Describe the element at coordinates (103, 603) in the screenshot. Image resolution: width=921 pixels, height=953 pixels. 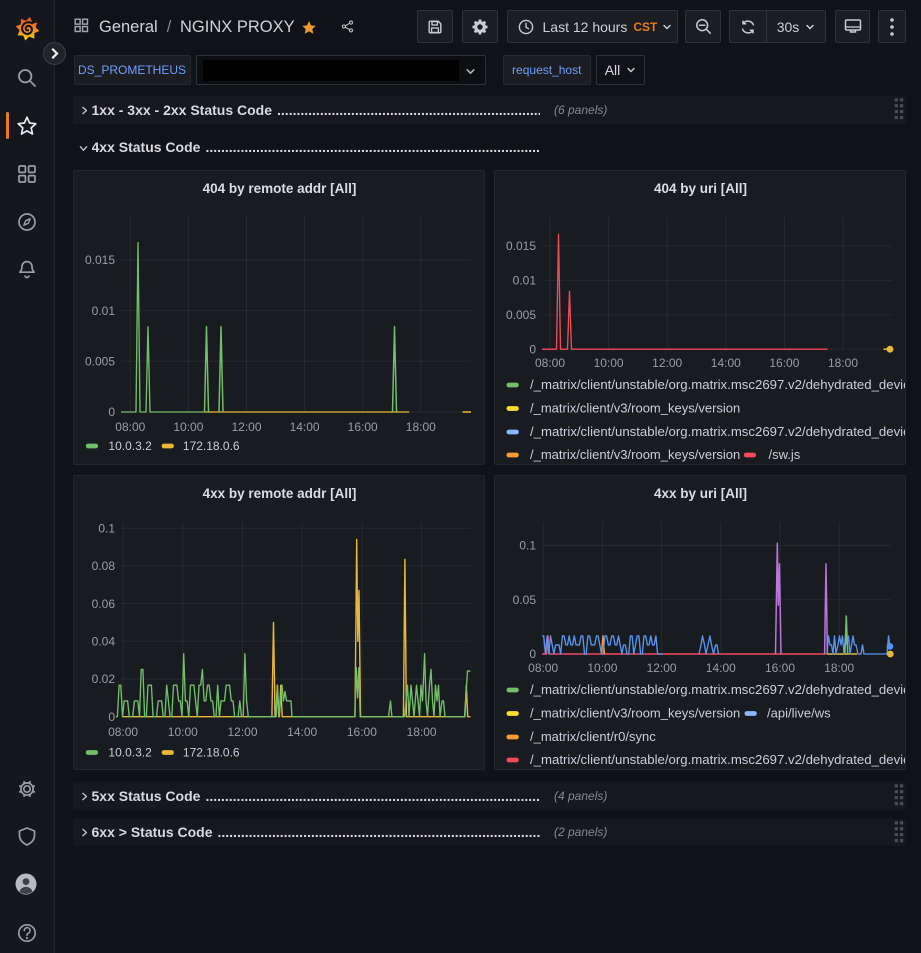
I see `svg-text: 0.06` at that location.